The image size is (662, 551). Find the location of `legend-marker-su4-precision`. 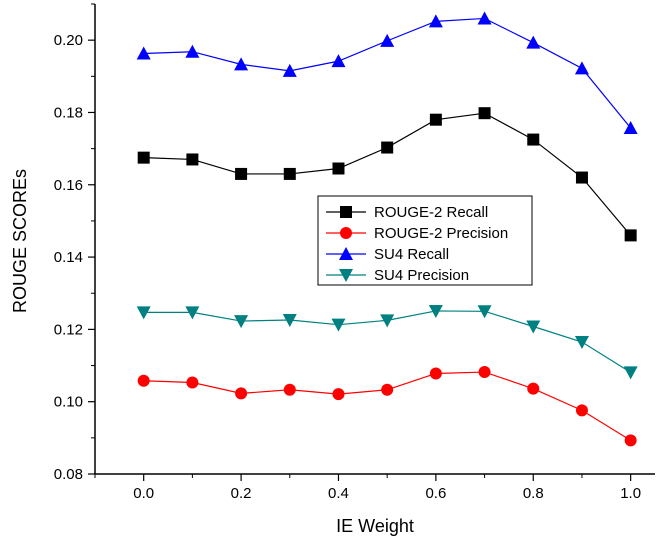

legend-marker-su4-precision is located at coordinates (346, 275).